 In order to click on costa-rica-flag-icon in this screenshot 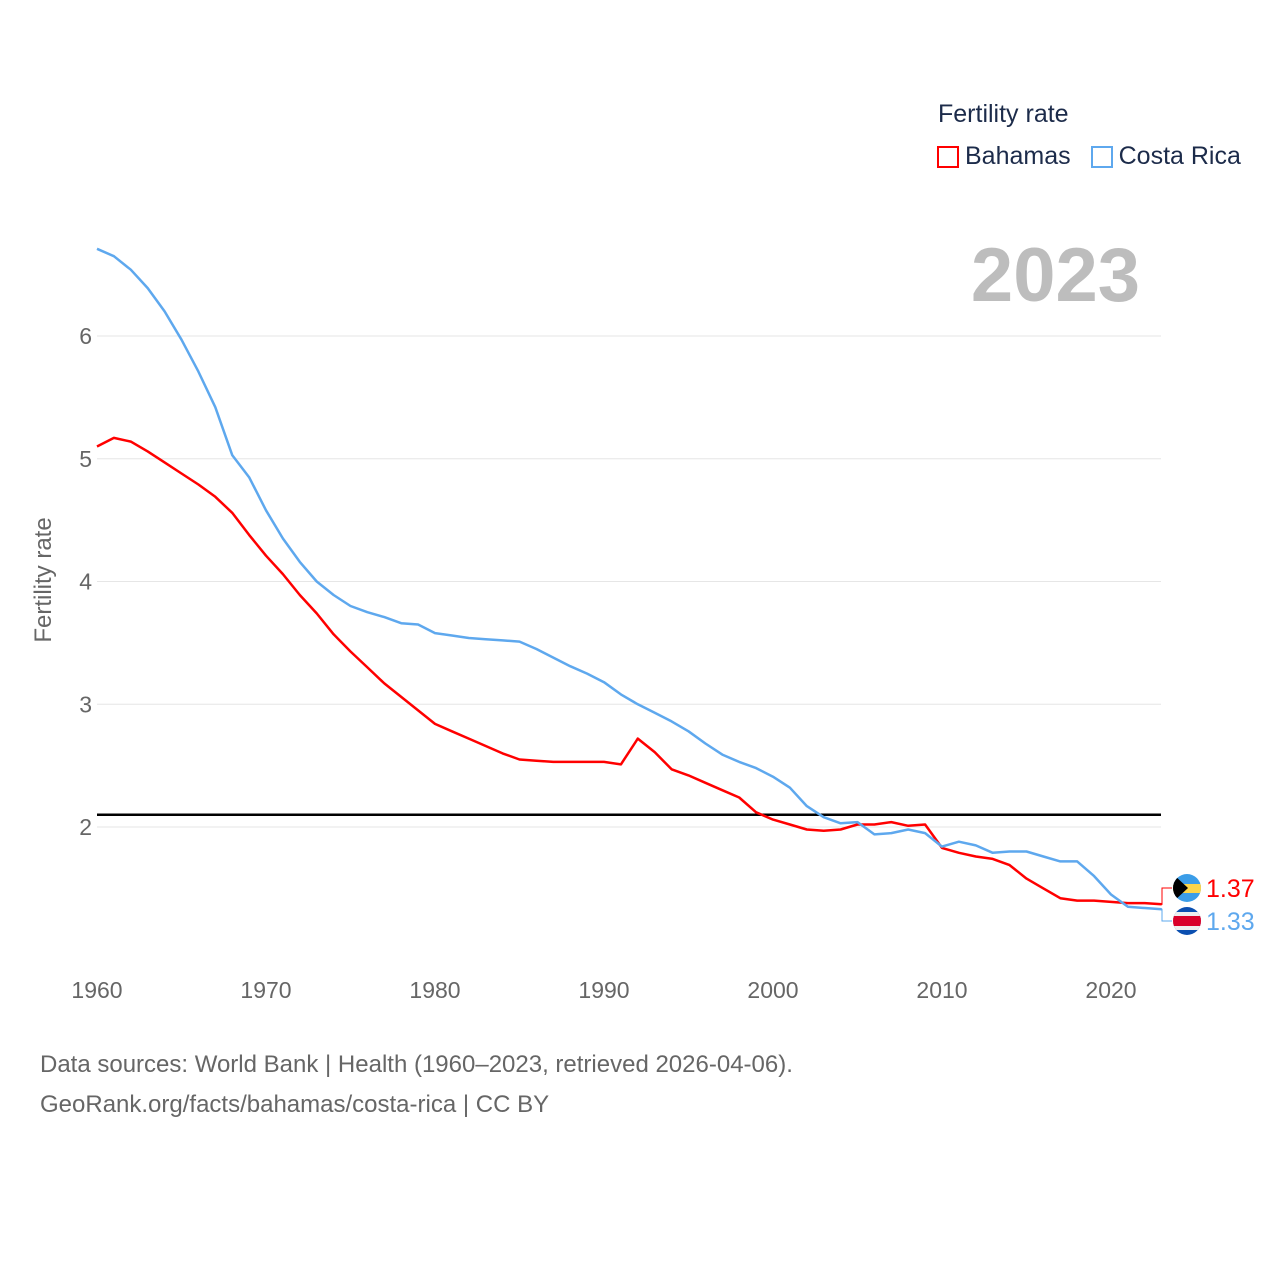, I will do `click(1187, 921)`.